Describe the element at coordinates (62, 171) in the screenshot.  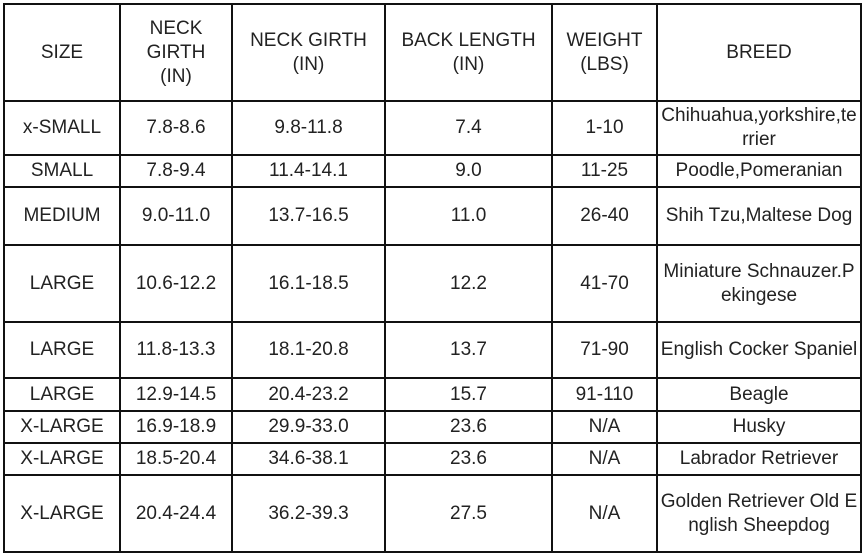
I see `table-cell: SMALL` at that location.